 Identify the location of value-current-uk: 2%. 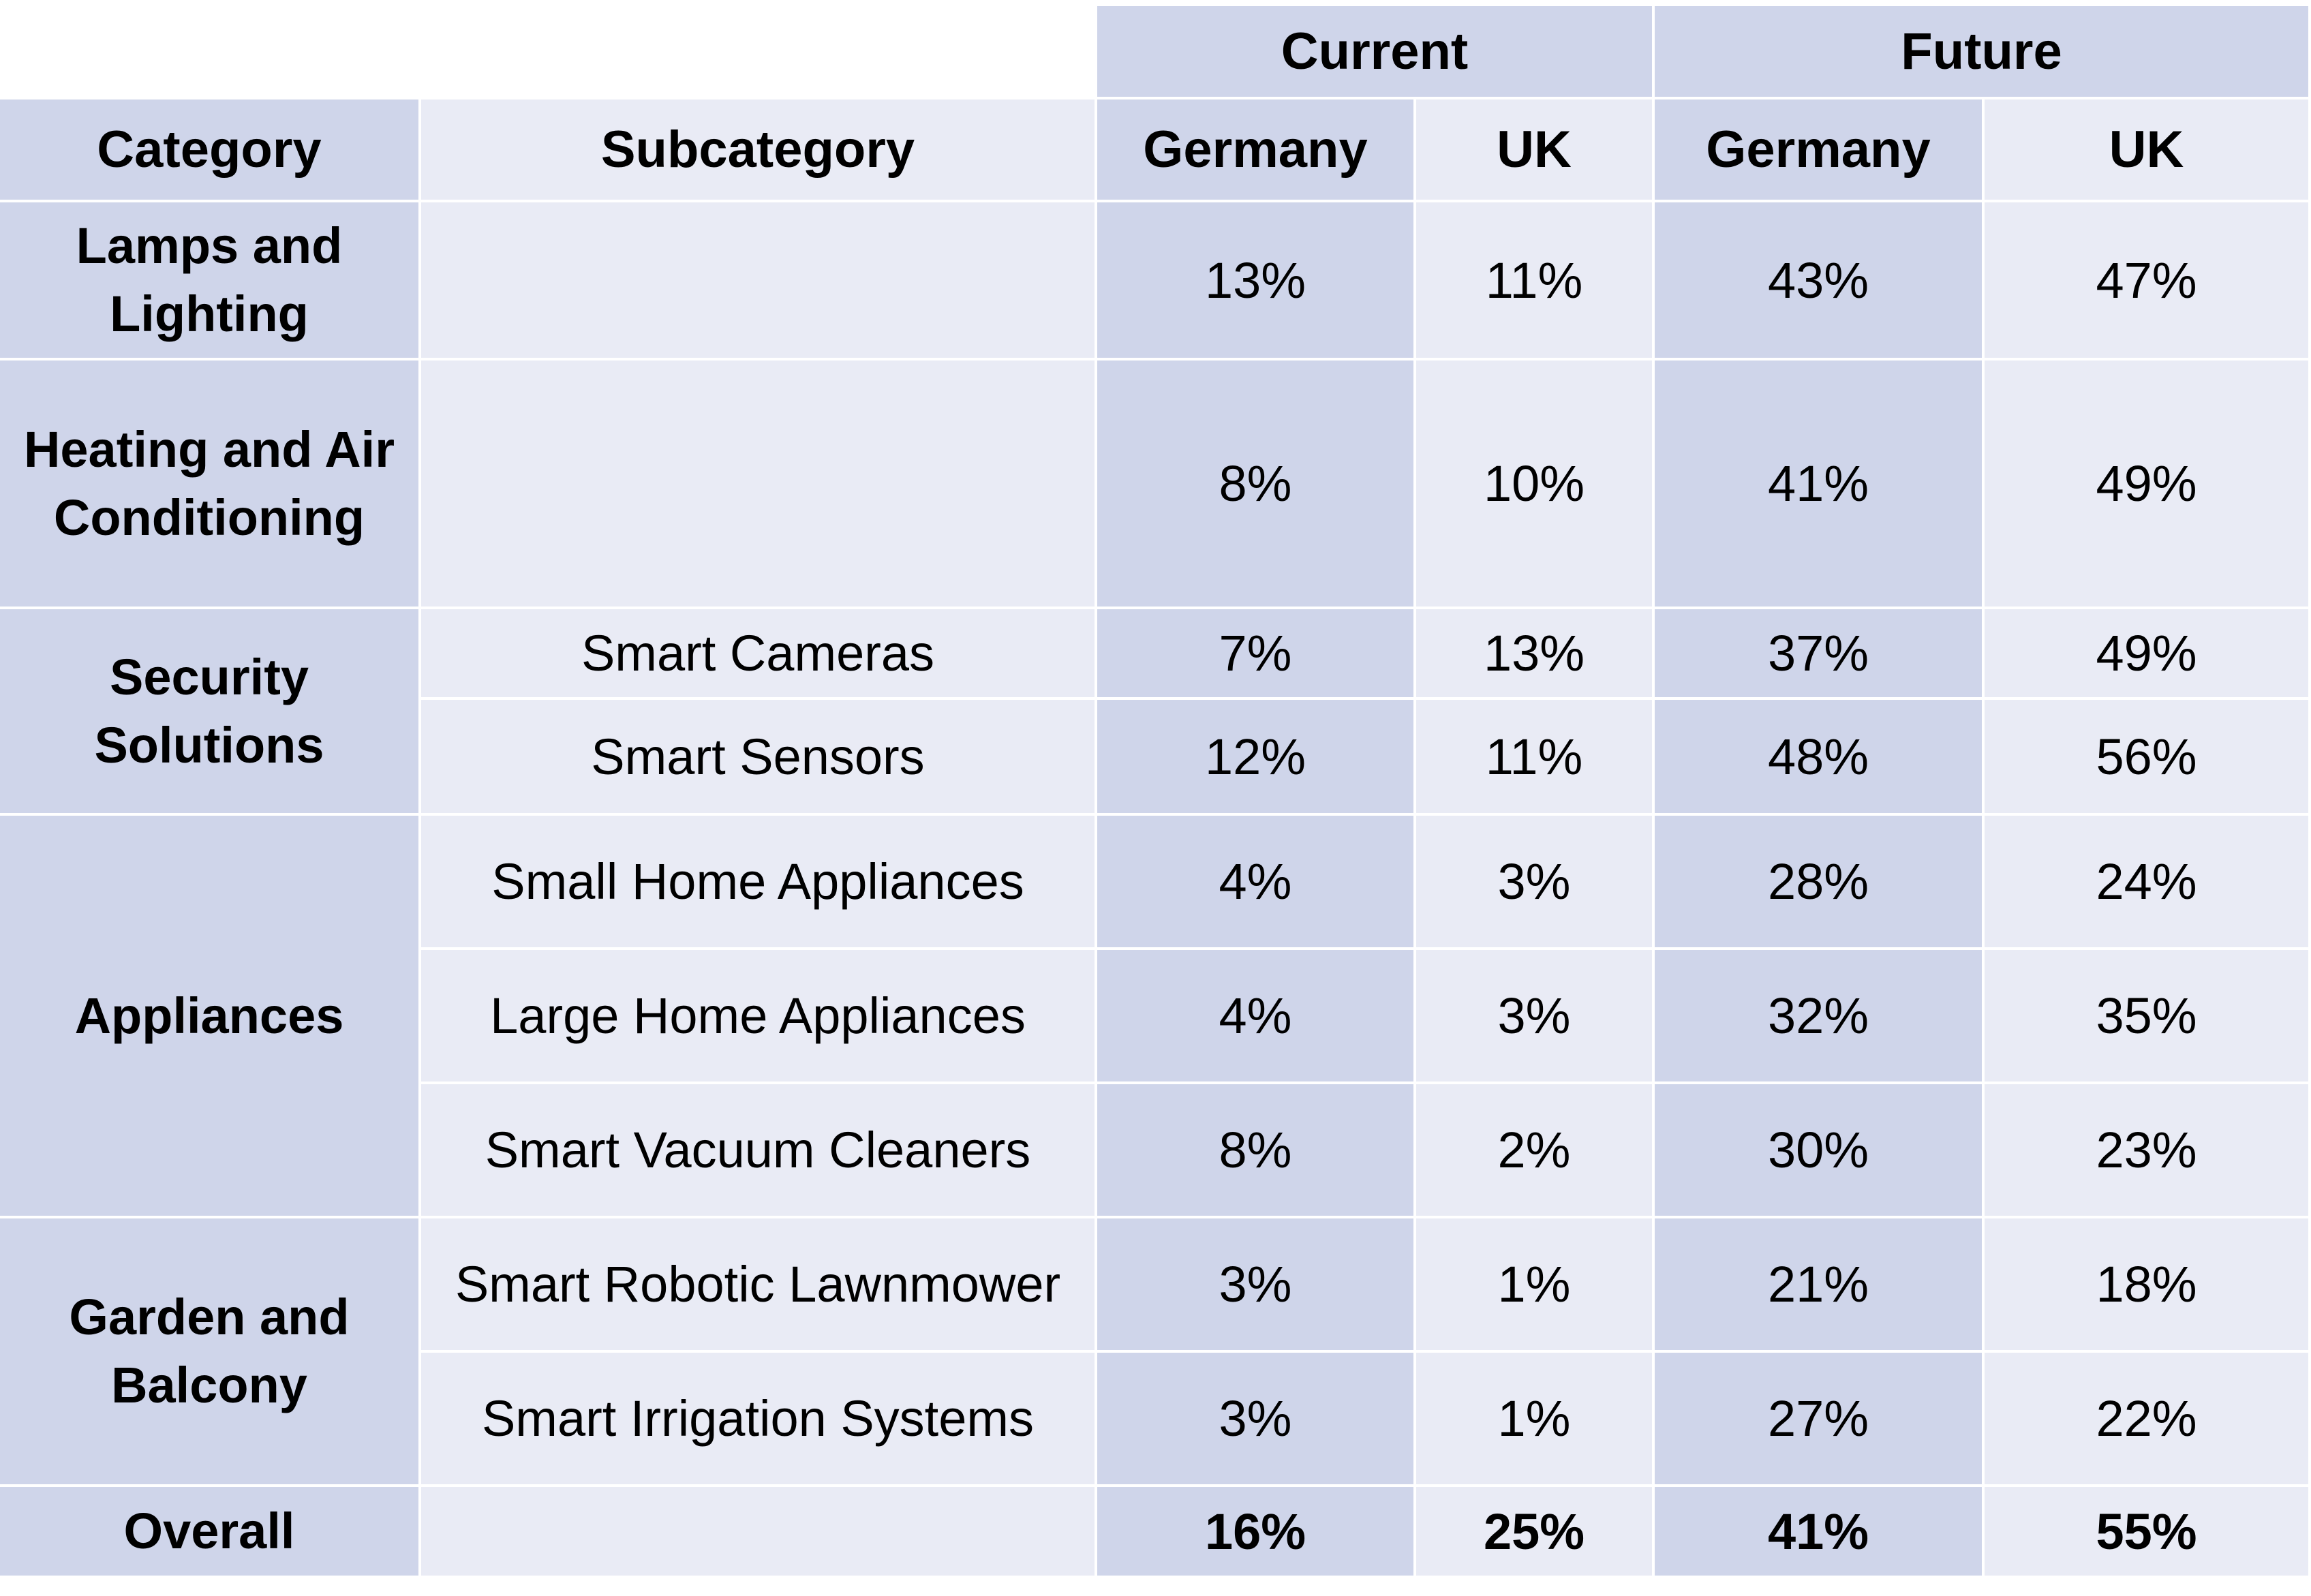
(1535, 1151).